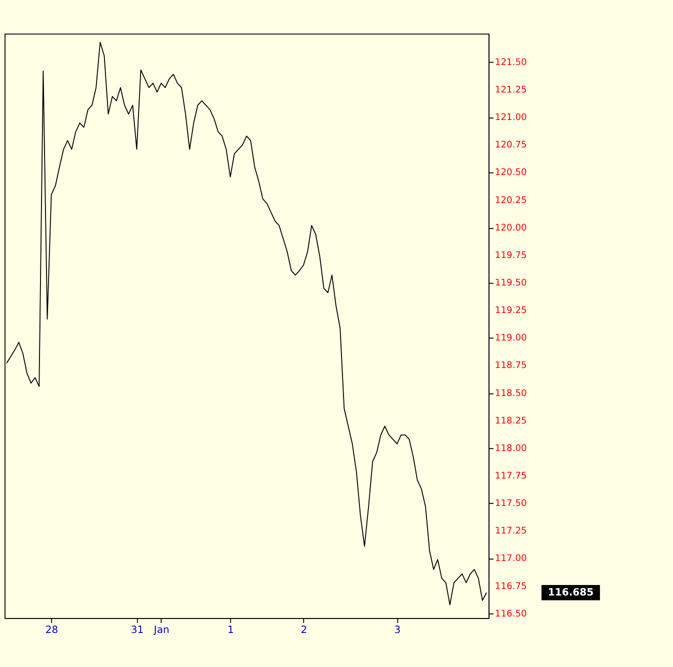 The height and width of the screenshot is (667, 673). I want to click on x-tick-label: 1, so click(231, 630).